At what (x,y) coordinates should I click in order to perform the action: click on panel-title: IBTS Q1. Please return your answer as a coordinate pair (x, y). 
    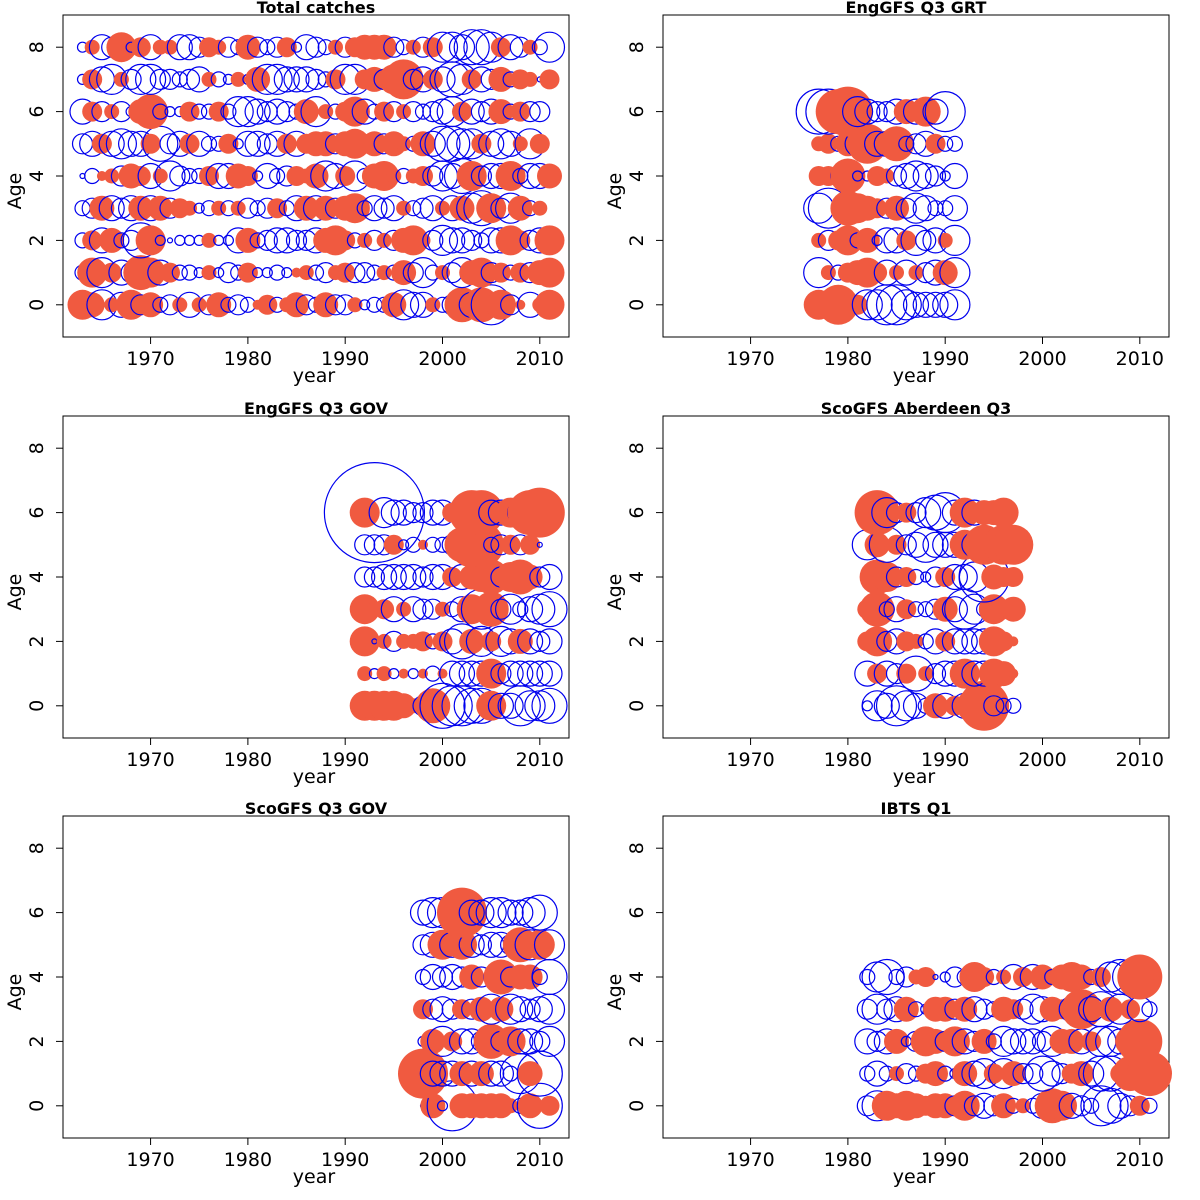
    Looking at the image, I should click on (916, 808).